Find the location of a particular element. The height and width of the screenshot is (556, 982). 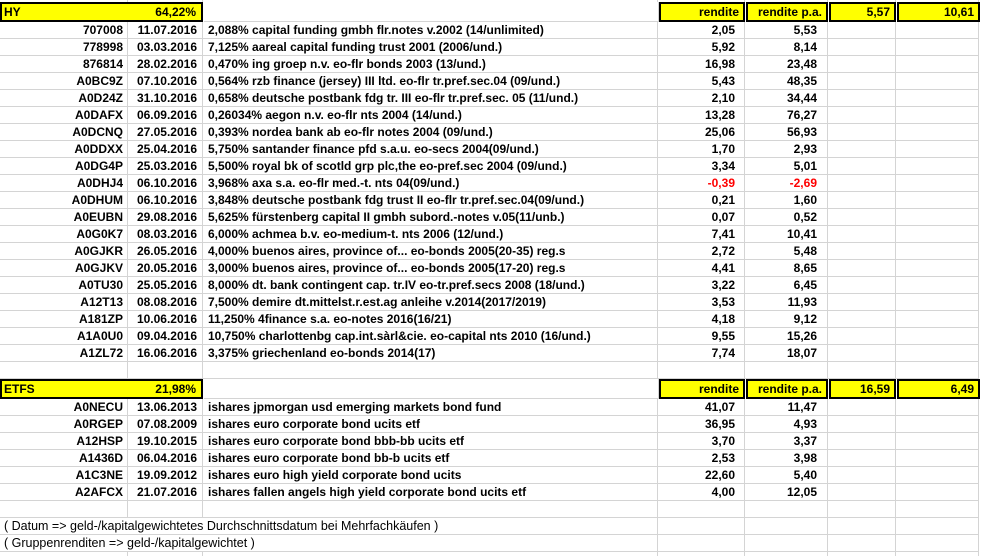

wkn-cell: A0GJKR is located at coordinates (64, 251).